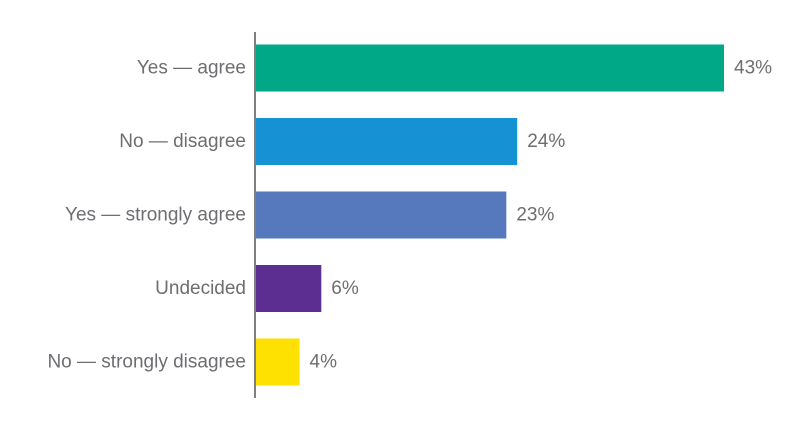 This screenshot has width=800, height=434. I want to click on value-label: 24%, so click(546, 141).